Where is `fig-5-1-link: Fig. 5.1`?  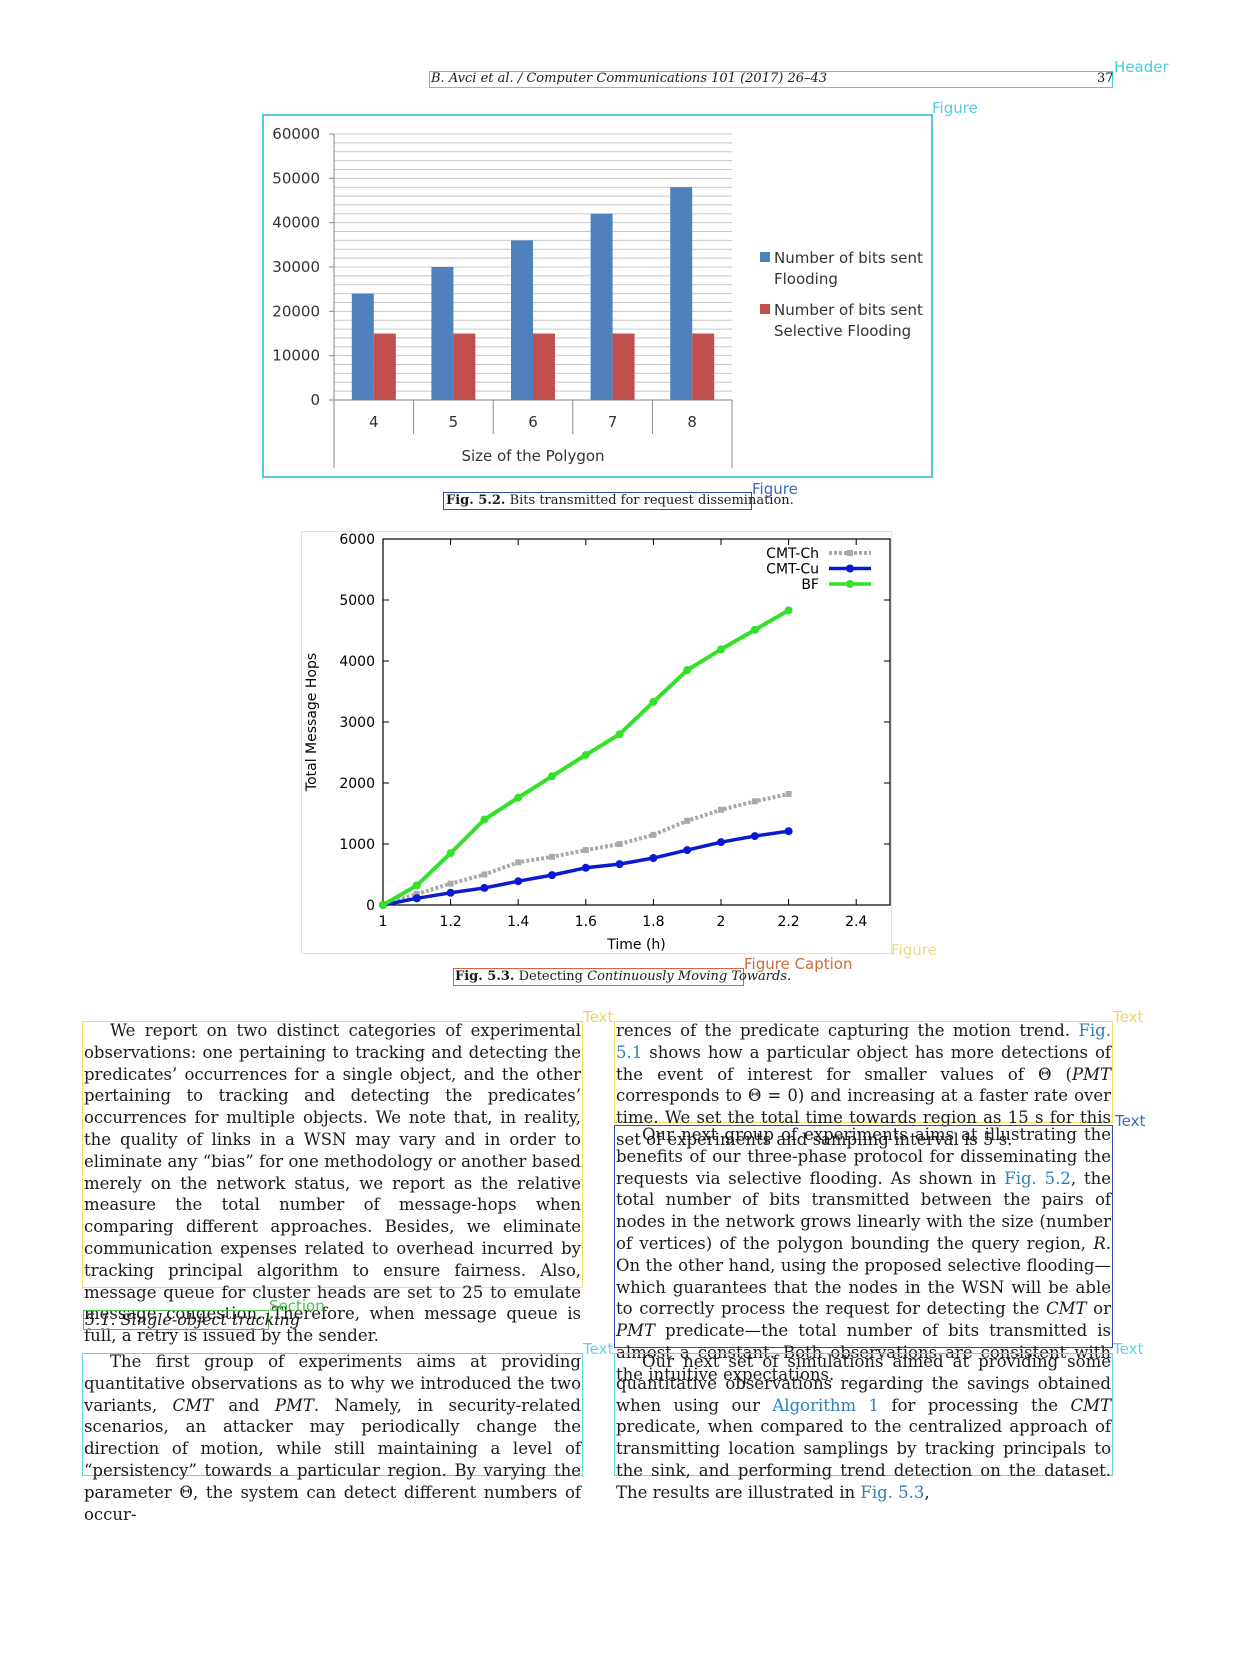 fig-5-1-link: Fig. 5.1 is located at coordinates (863, 1041).